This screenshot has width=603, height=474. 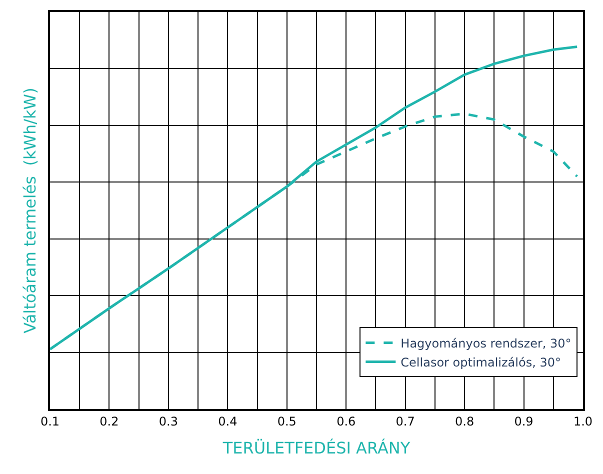 What do you see at coordinates (480, 362) in the screenshot?
I see `legend-label: Cellasor optimalizálós, 30°` at bounding box center [480, 362].